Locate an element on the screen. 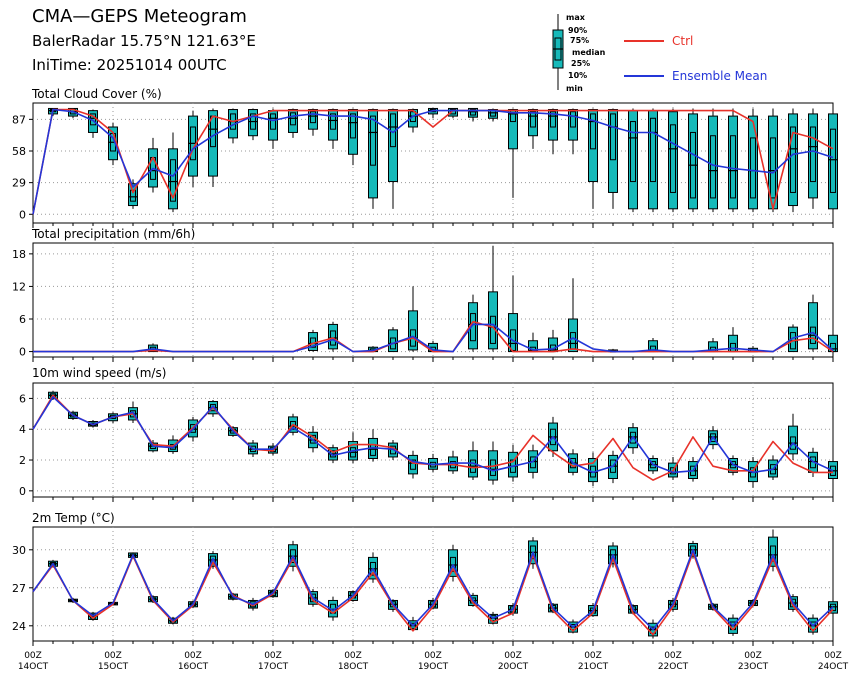 The height and width of the screenshot is (680, 860). cloud-box-outer is located at coordinates (513, 129).